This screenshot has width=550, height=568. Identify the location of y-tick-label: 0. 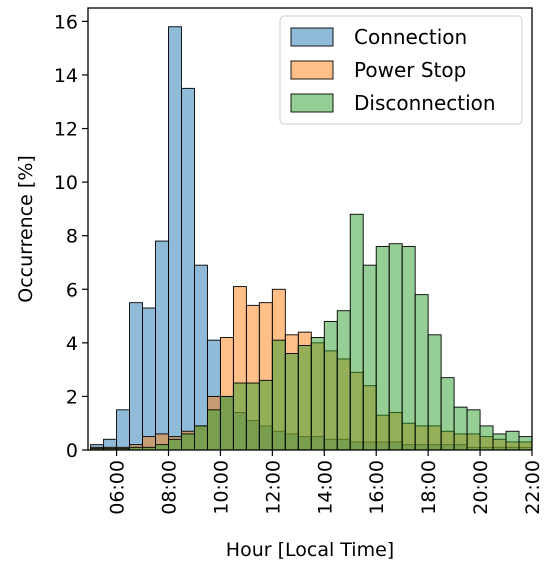
(72, 451).